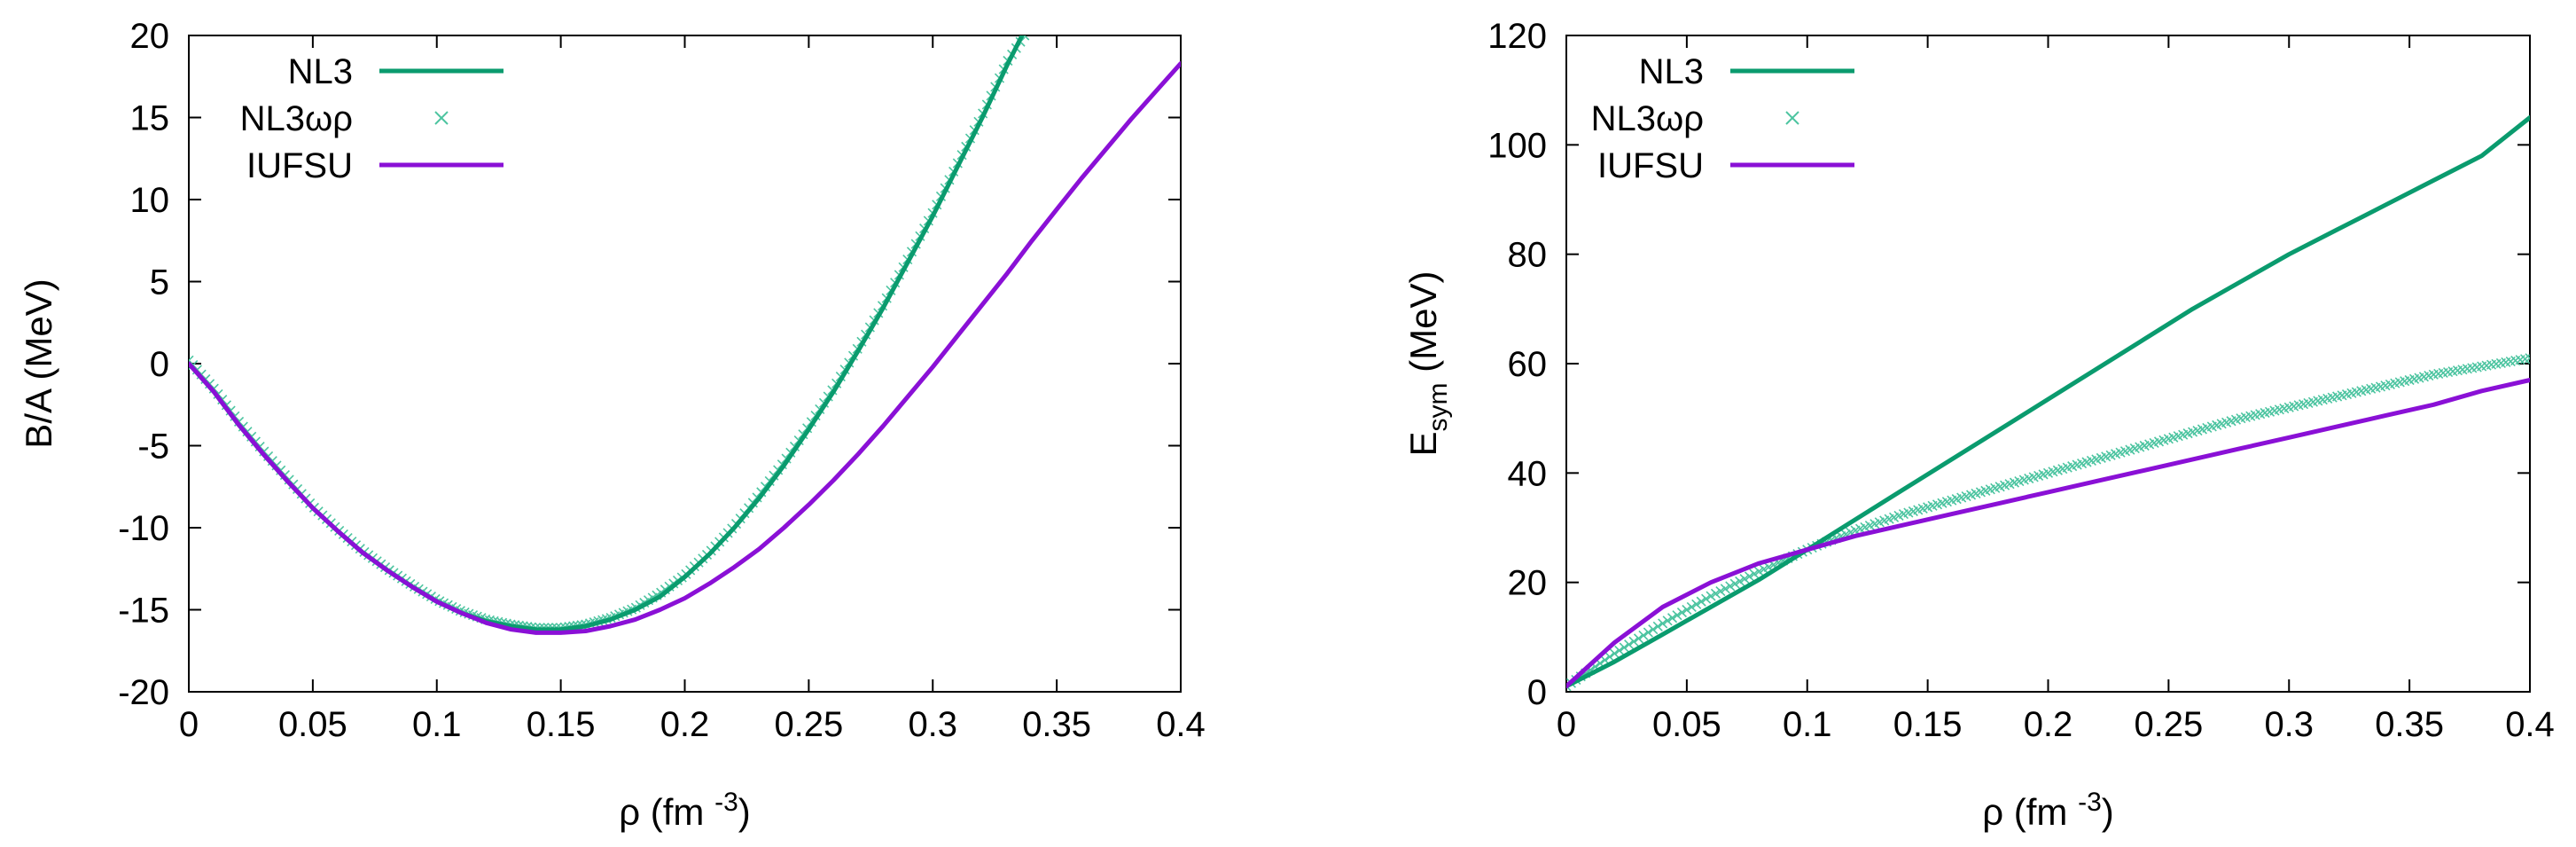 The image size is (2576, 847). I want to click on y-tick-label: 100, so click(1517, 146).